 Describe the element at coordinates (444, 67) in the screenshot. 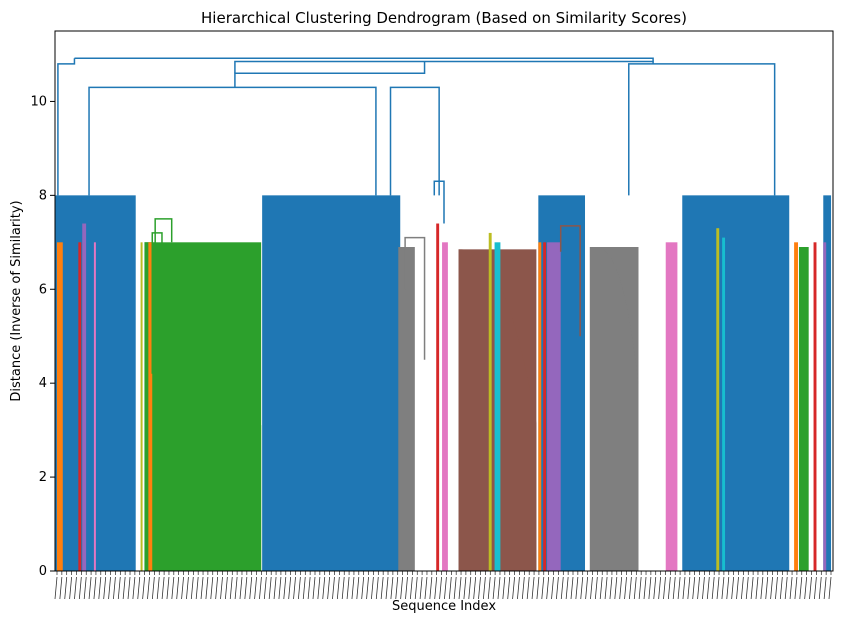

I see `link-upper-mid` at that location.